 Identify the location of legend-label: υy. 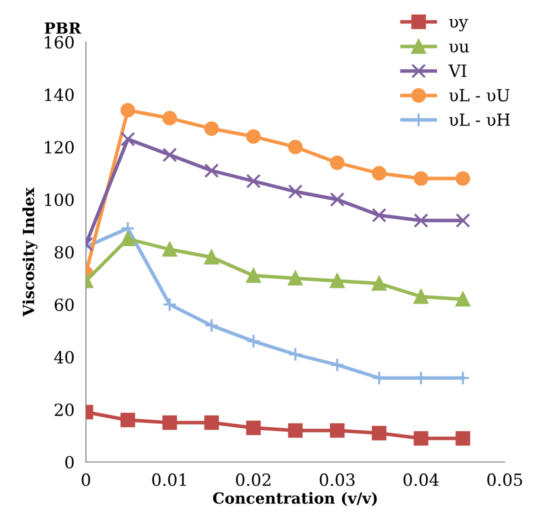
(458, 25).